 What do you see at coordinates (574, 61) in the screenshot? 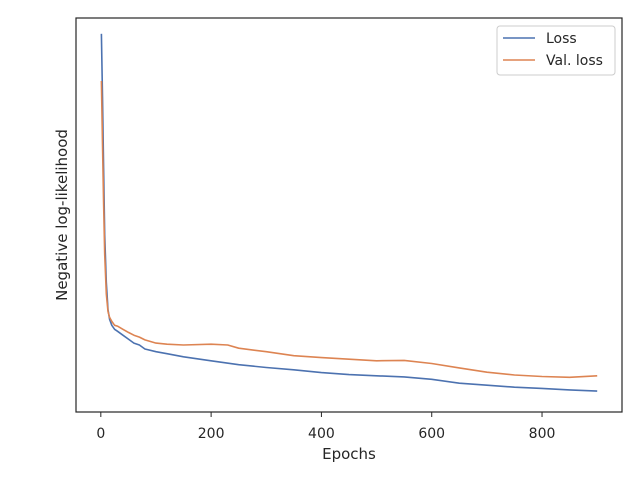
I see `legend-label-val-loss: Val. loss` at bounding box center [574, 61].